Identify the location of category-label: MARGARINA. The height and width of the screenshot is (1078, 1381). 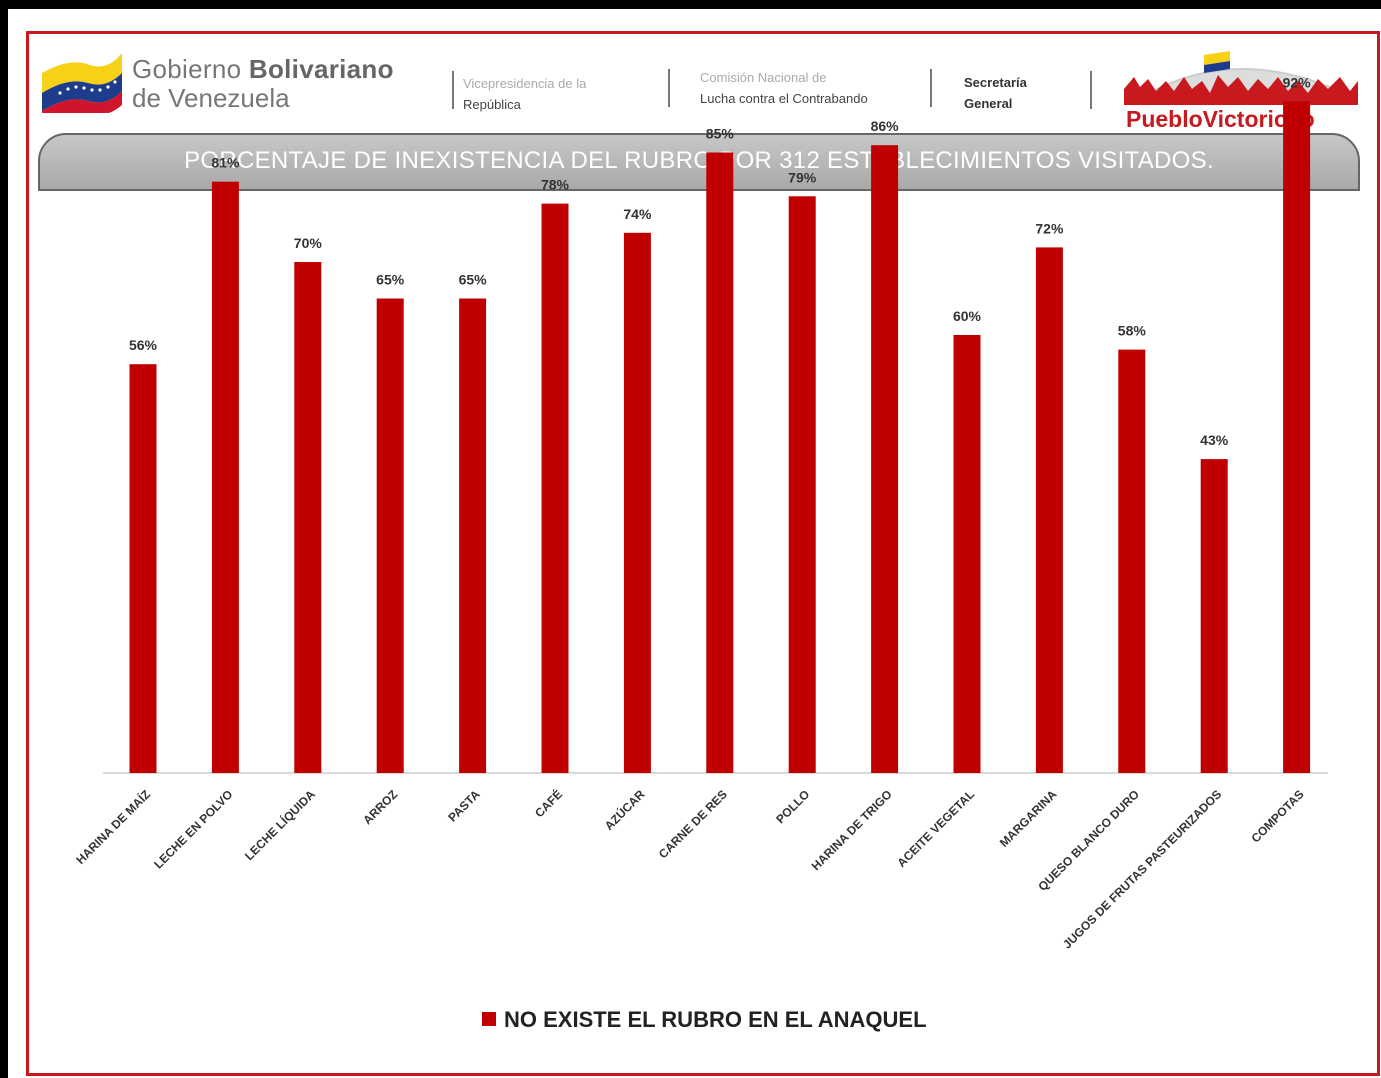
(1028, 818).